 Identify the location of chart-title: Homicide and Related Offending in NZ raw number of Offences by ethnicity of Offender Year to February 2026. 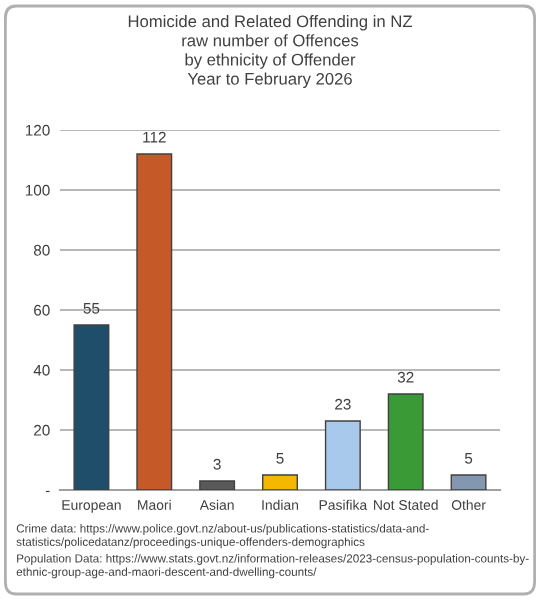
(270, 52).